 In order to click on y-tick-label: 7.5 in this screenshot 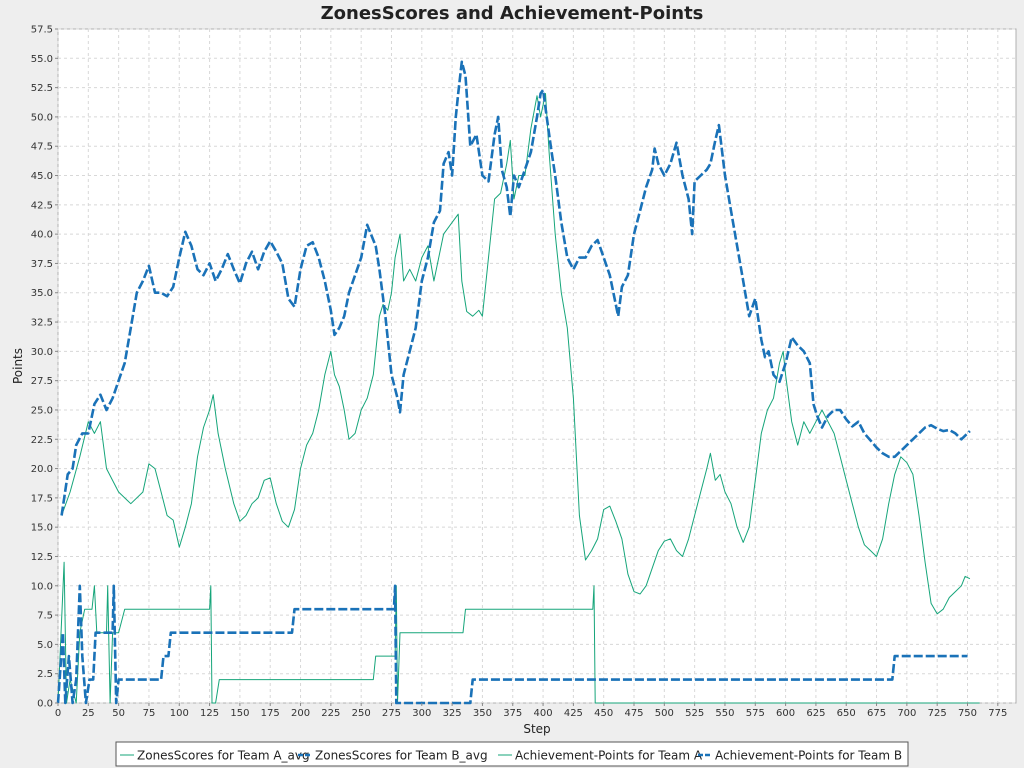, I will do `click(45, 616)`.